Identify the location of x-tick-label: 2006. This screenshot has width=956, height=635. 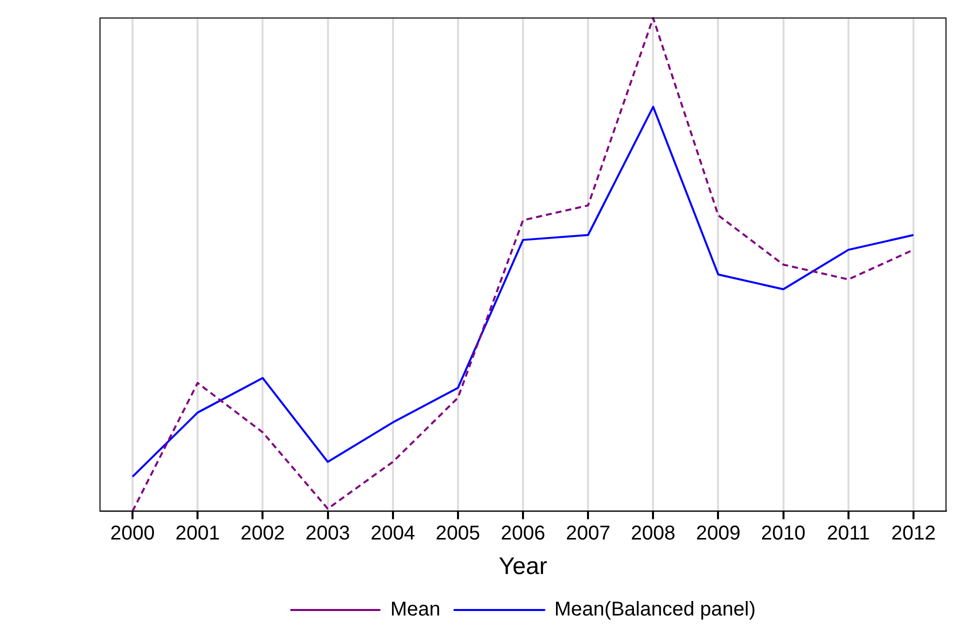
(523, 533).